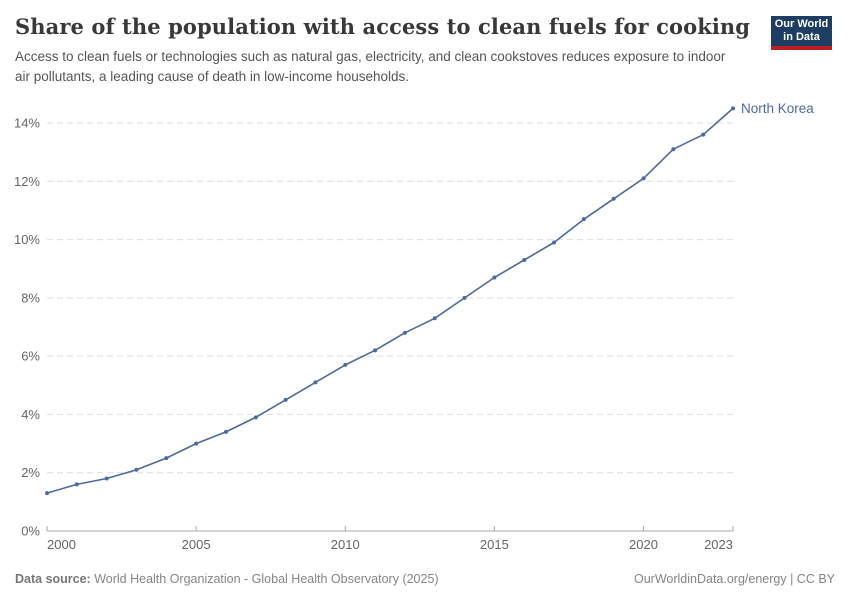 This screenshot has width=850, height=600. I want to click on y-tick-label: 0%, so click(30, 531).